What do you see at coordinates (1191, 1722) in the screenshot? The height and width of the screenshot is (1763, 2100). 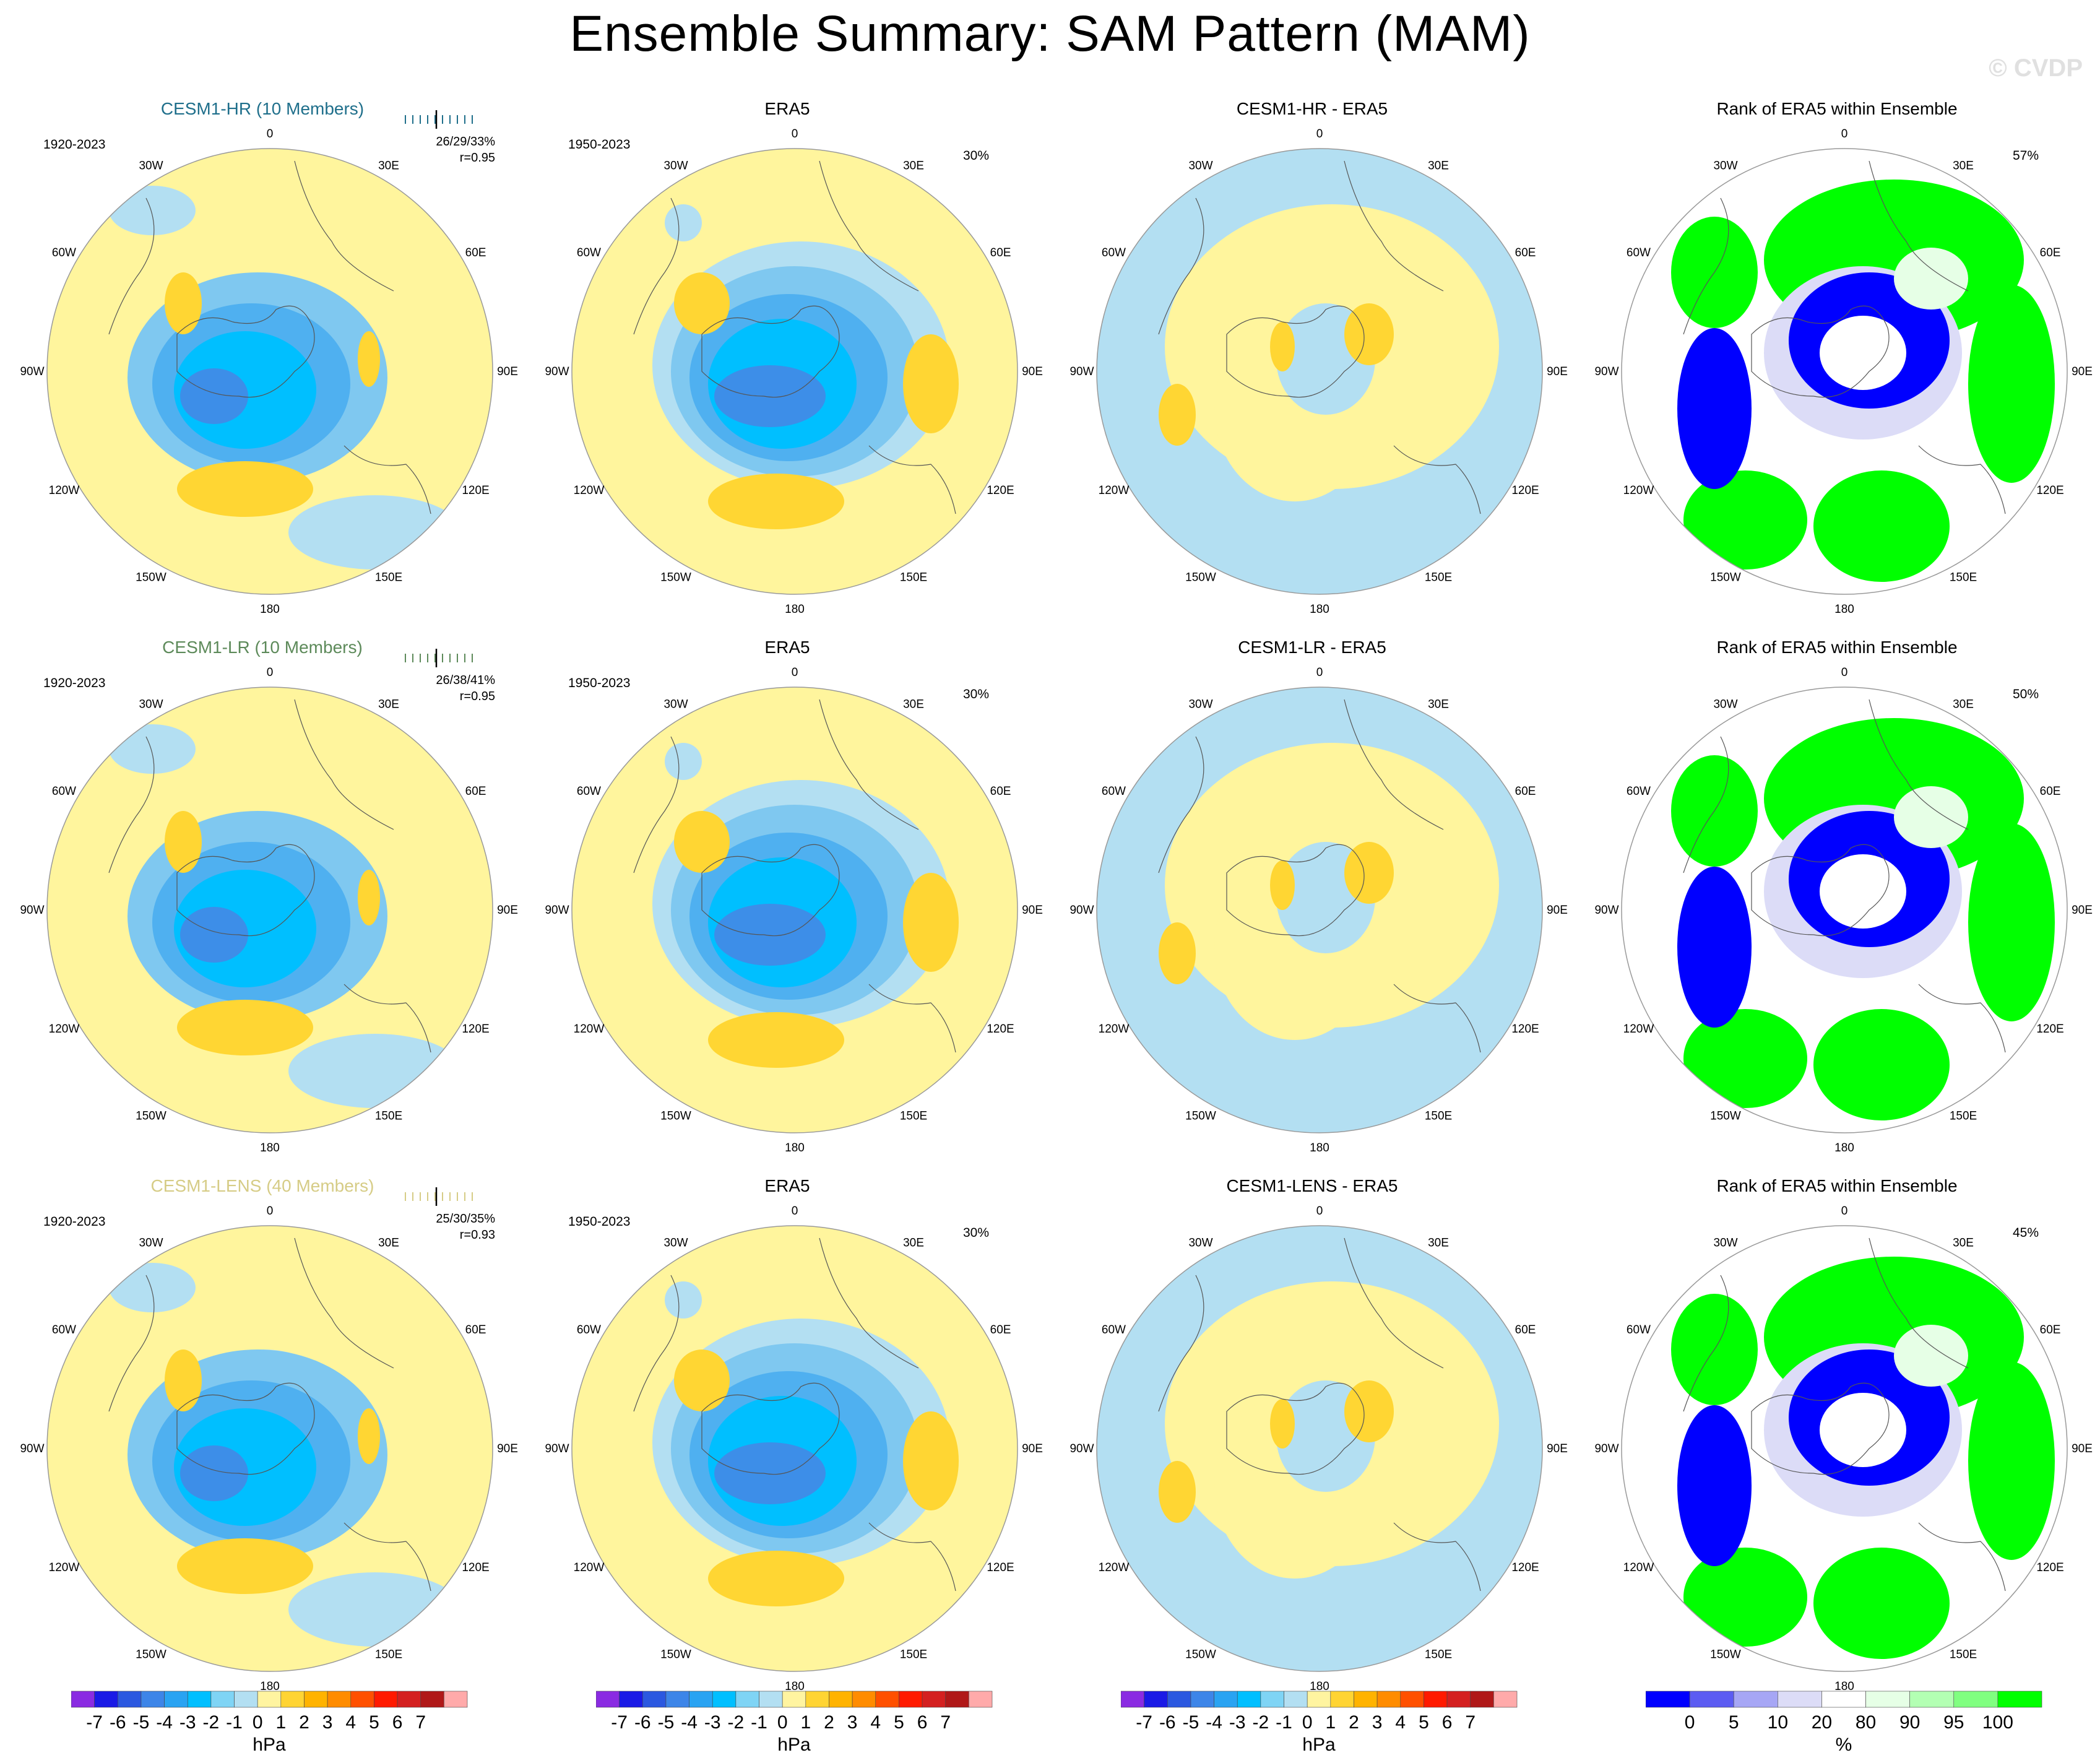 I see `colorbar-tick-label: -5` at bounding box center [1191, 1722].